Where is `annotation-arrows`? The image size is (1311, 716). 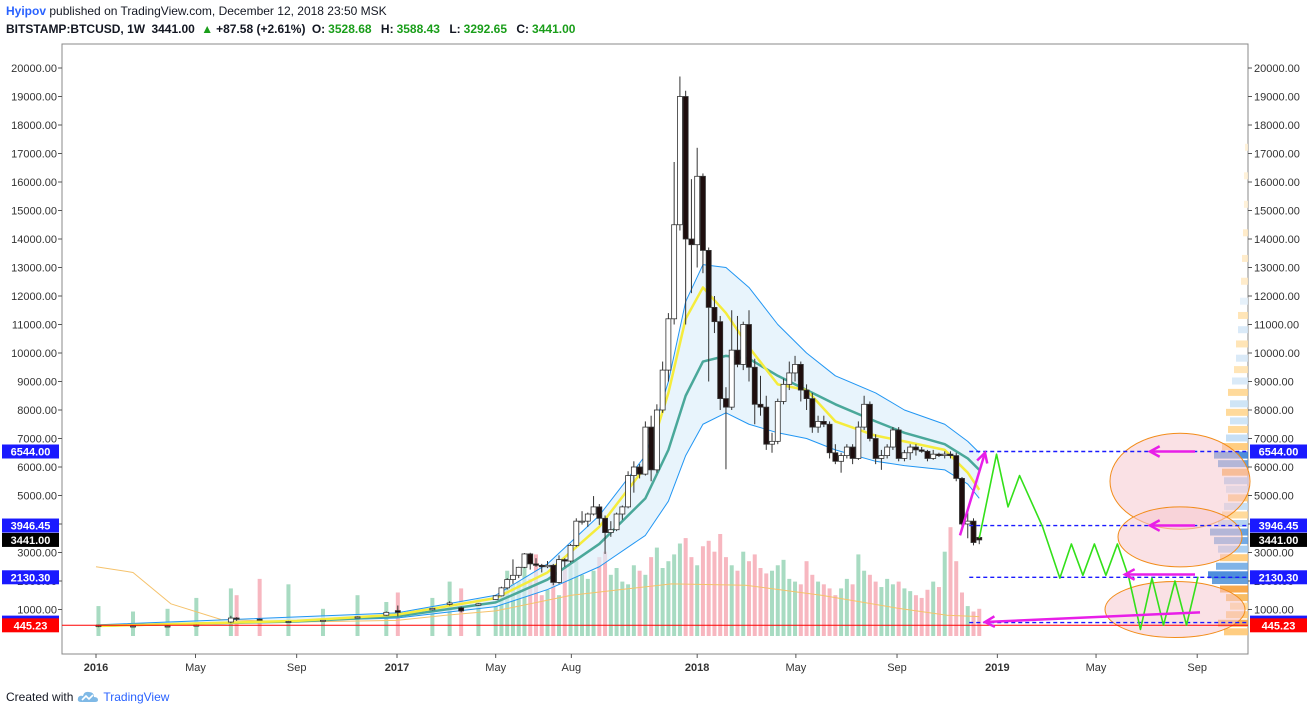
annotation-arrows is located at coordinates (1079, 536).